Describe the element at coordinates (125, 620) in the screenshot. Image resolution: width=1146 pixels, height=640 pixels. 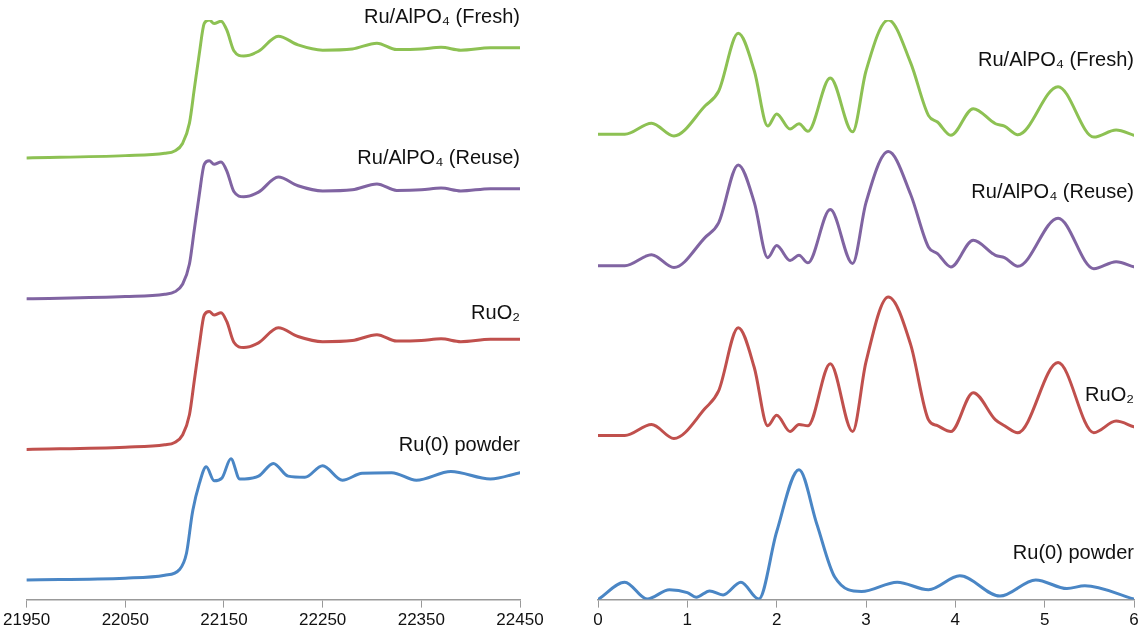
I see `x-tick-label: 22050` at that location.